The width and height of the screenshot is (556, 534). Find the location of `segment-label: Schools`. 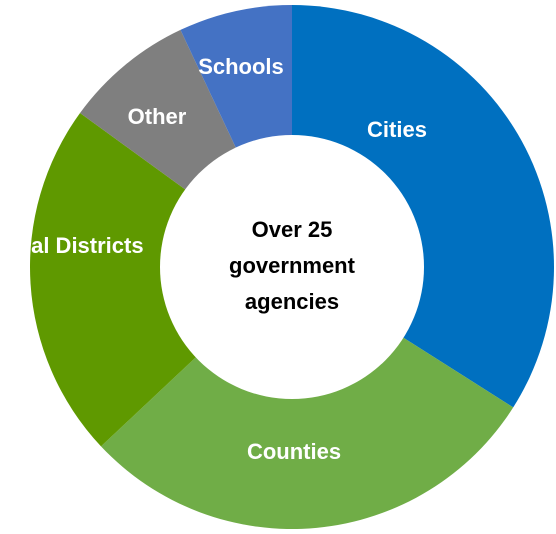

segment-label: Schools is located at coordinates (241, 66).